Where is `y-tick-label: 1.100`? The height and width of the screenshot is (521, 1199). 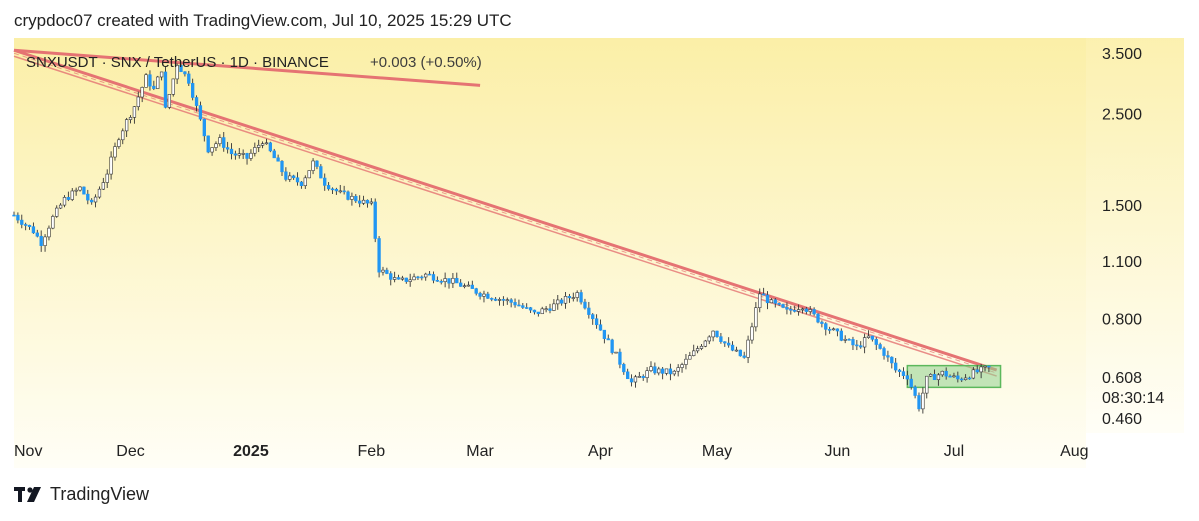 y-tick-label: 1.100 is located at coordinates (1122, 262).